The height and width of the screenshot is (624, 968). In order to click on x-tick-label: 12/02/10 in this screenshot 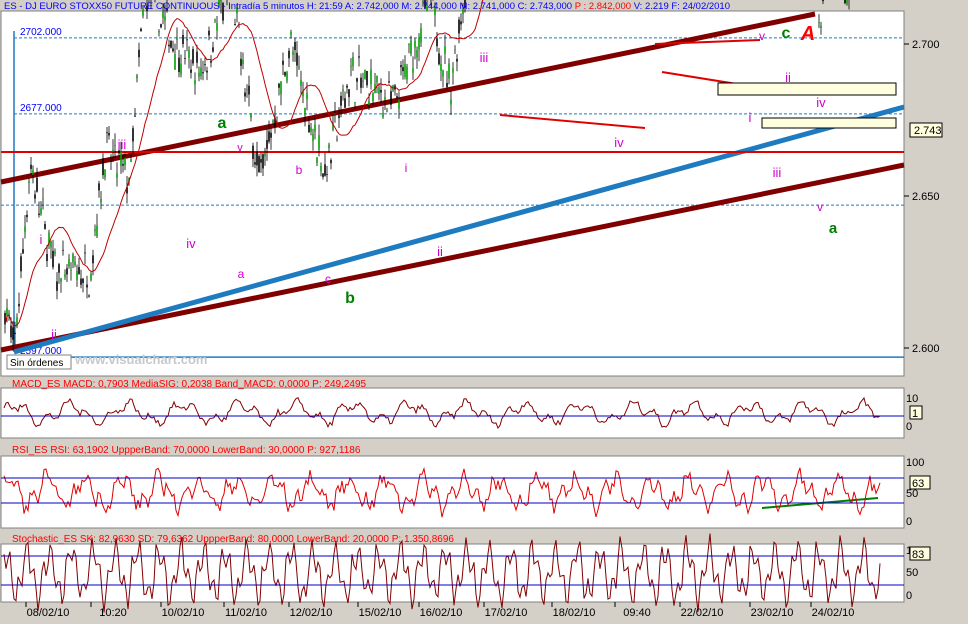, I will do `click(311, 613)`.